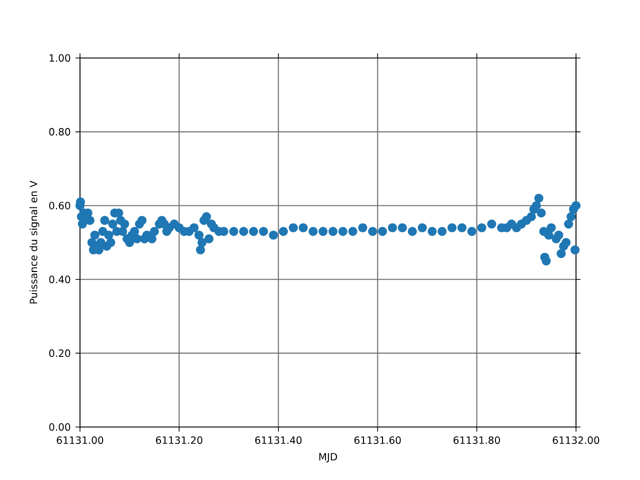 Image resolution: width=640 pixels, height=480 pixels. I want to click on y-tick-label: 0.00, so click(59, 427).